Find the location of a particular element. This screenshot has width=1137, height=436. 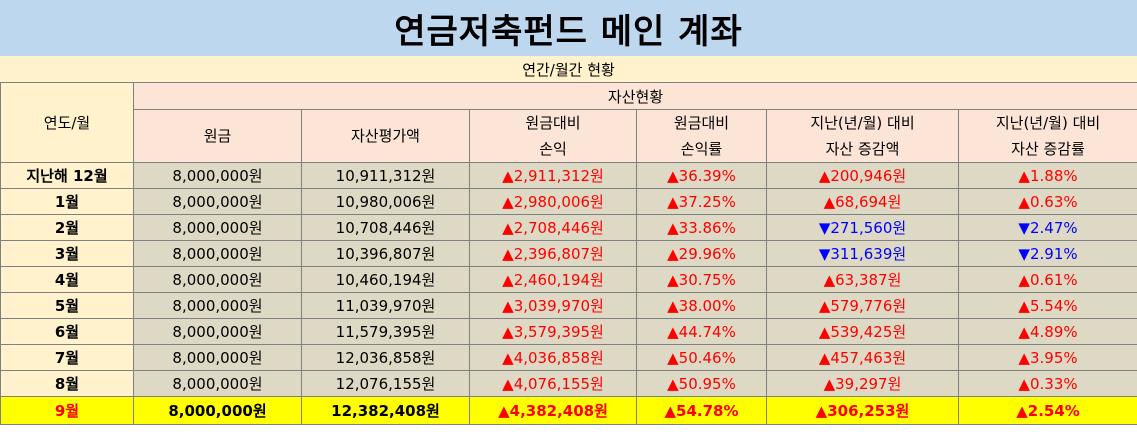

cell-change-rate: ▲3.95% is located at coordinates (1047, 357).